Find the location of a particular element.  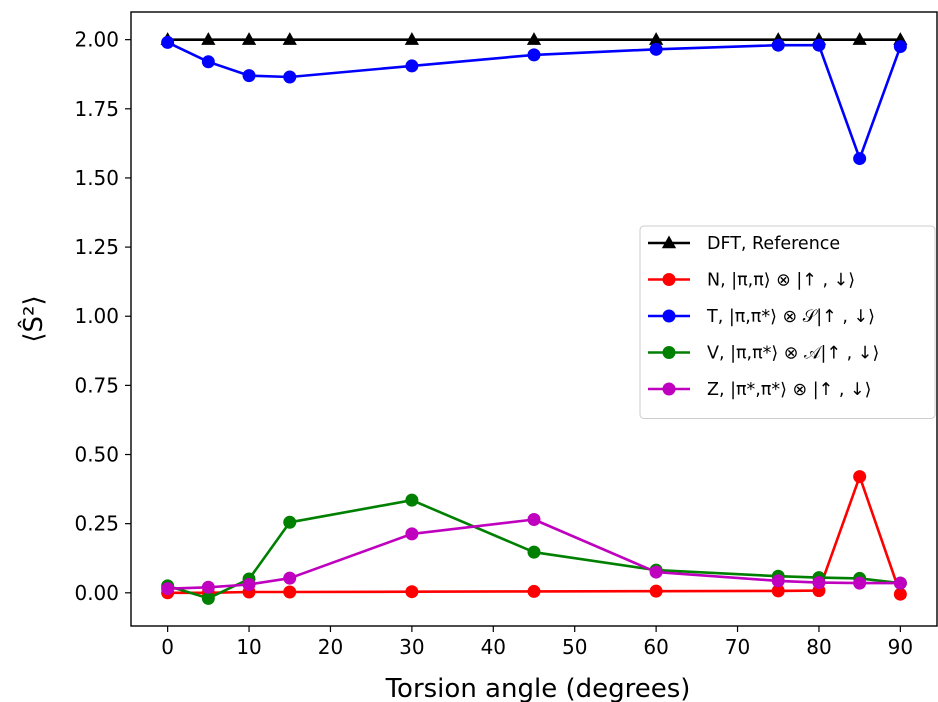

y-tick-label: 1.75 is located at coordinates (96, 109).